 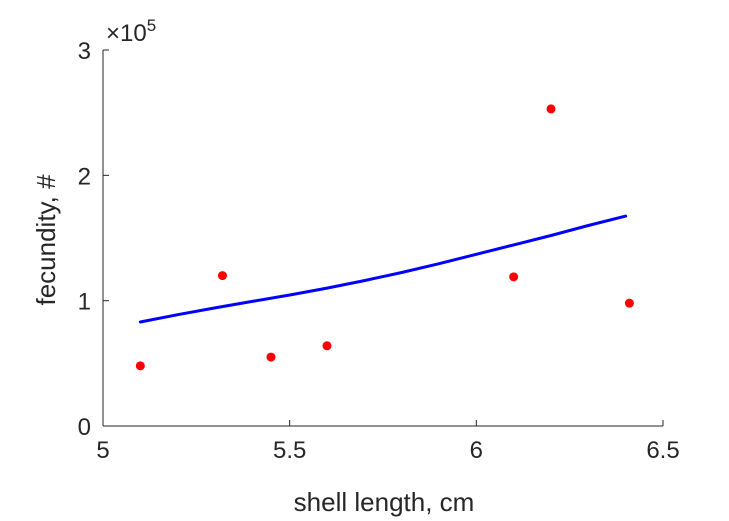 I want to click on y-axis-multiplier: ×10⁵, so click(x=131, y=31).